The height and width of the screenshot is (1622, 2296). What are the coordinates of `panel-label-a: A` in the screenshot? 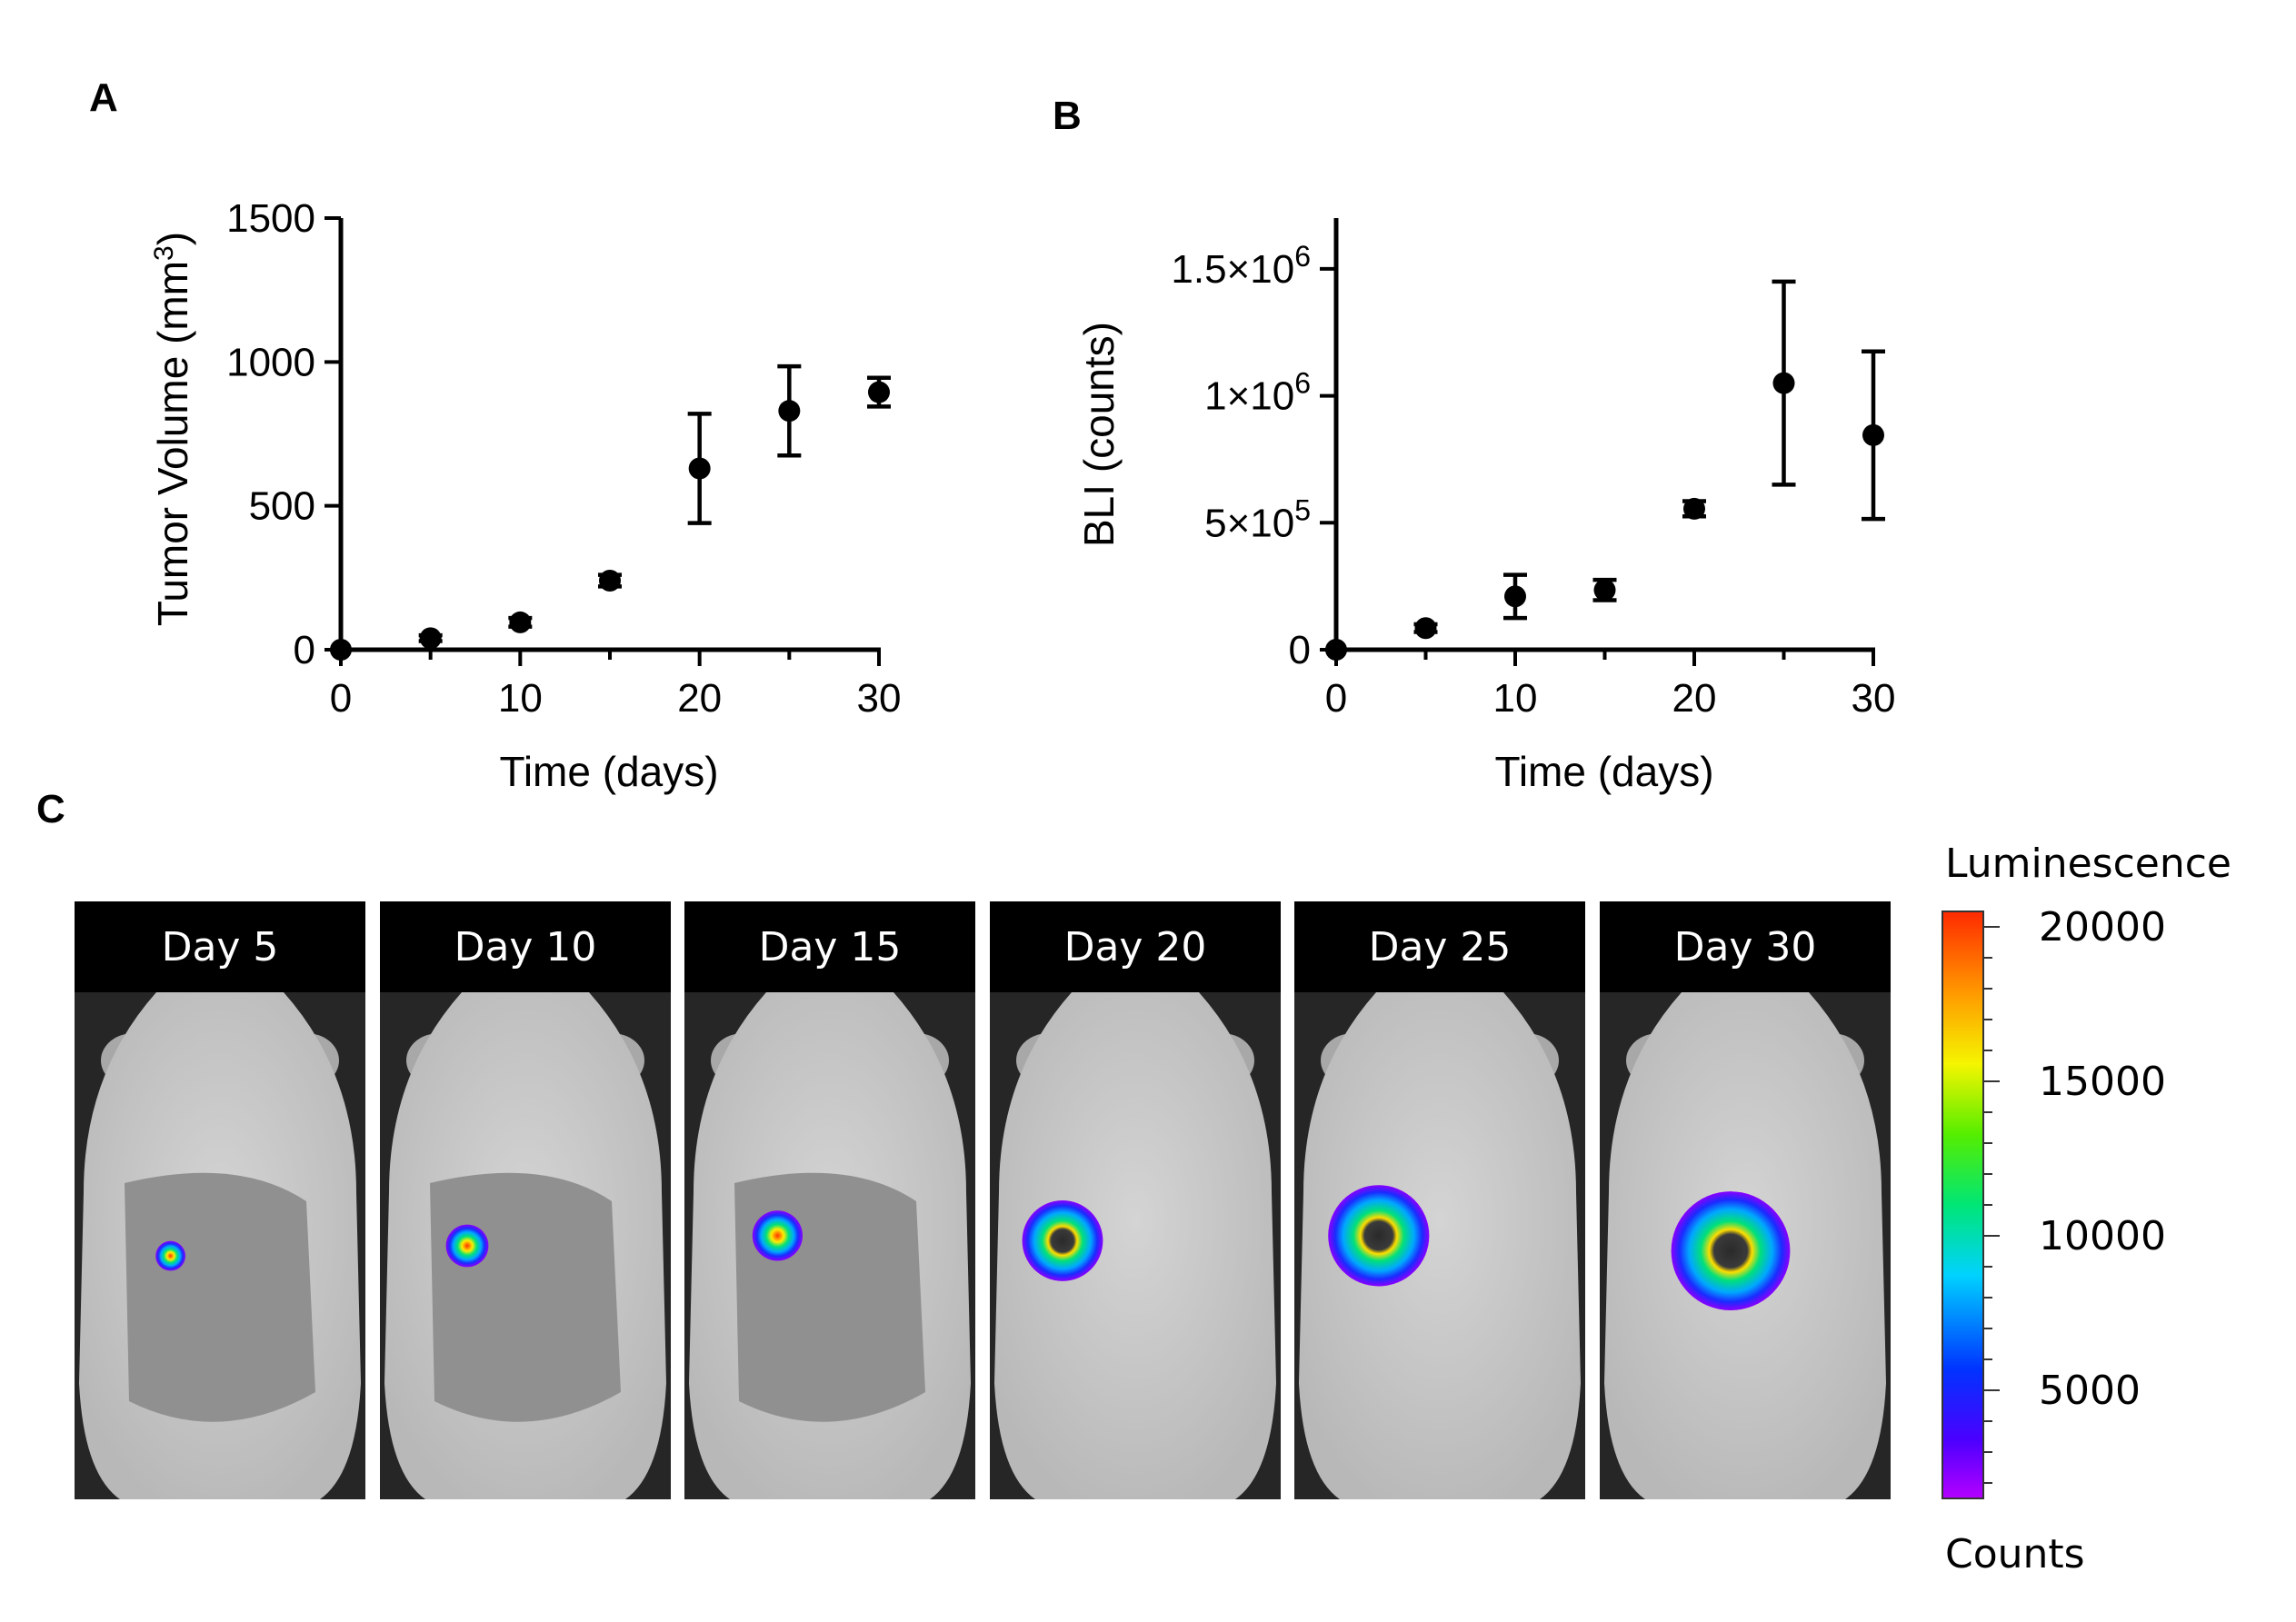 It's located at (103, 97).